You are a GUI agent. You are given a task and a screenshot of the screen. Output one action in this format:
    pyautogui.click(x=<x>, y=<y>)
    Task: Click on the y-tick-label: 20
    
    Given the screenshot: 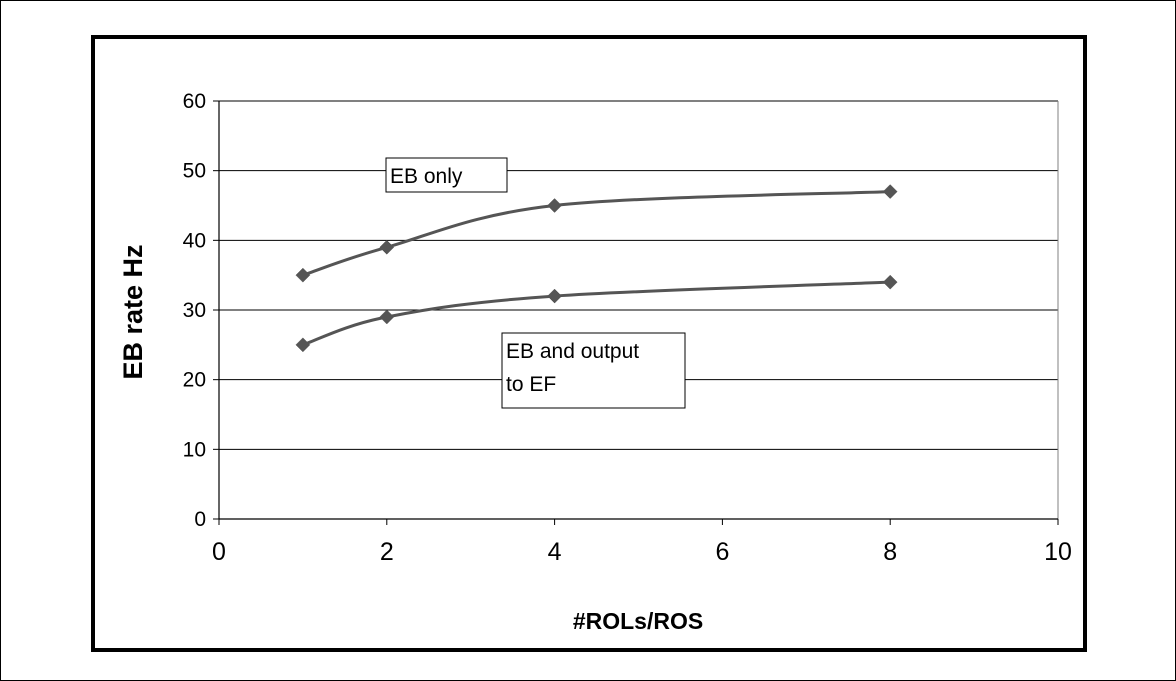 What is the action you would take?
    pyautogui.click(x=194, y=380)
    